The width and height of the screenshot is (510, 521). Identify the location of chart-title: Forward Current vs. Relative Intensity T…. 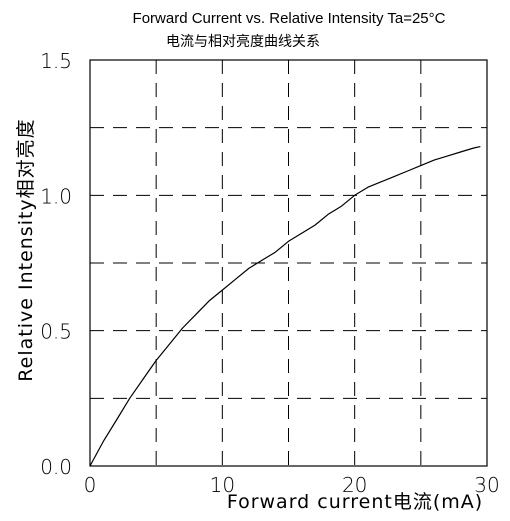
(289, 18).